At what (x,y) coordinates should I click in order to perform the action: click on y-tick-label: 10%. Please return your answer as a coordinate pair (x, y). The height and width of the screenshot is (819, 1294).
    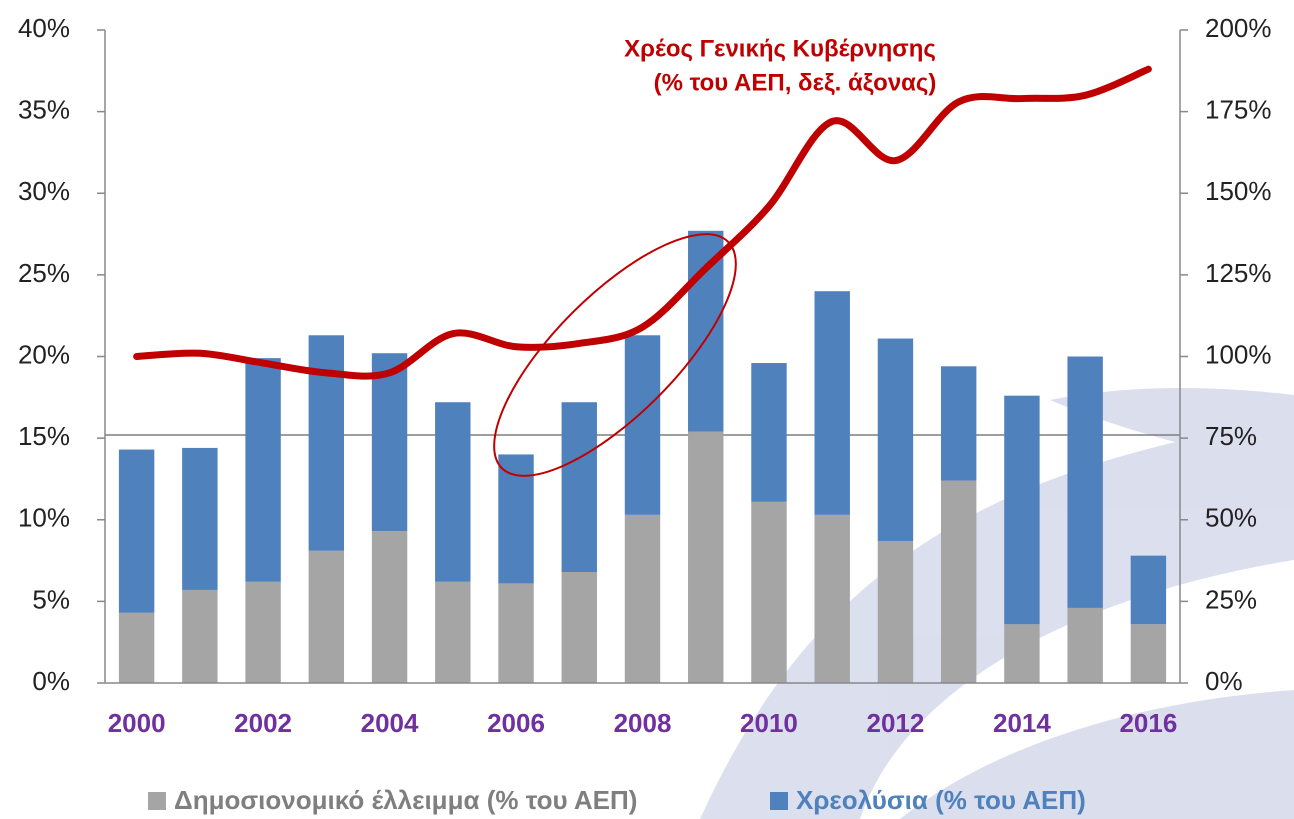
    Looking at the image, I should click on (44, 518).